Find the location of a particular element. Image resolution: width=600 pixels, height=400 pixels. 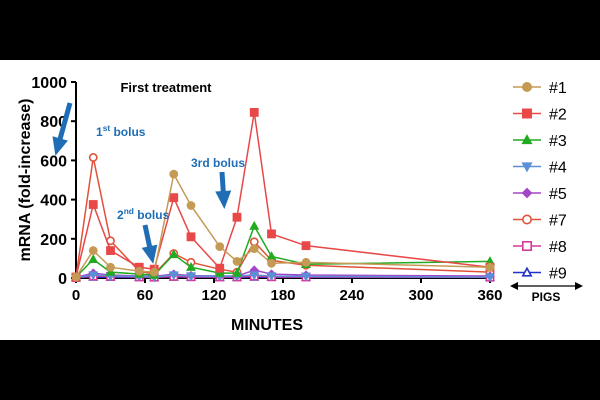

main-y-tick-label: 0 is located at coordinates (62, 279).